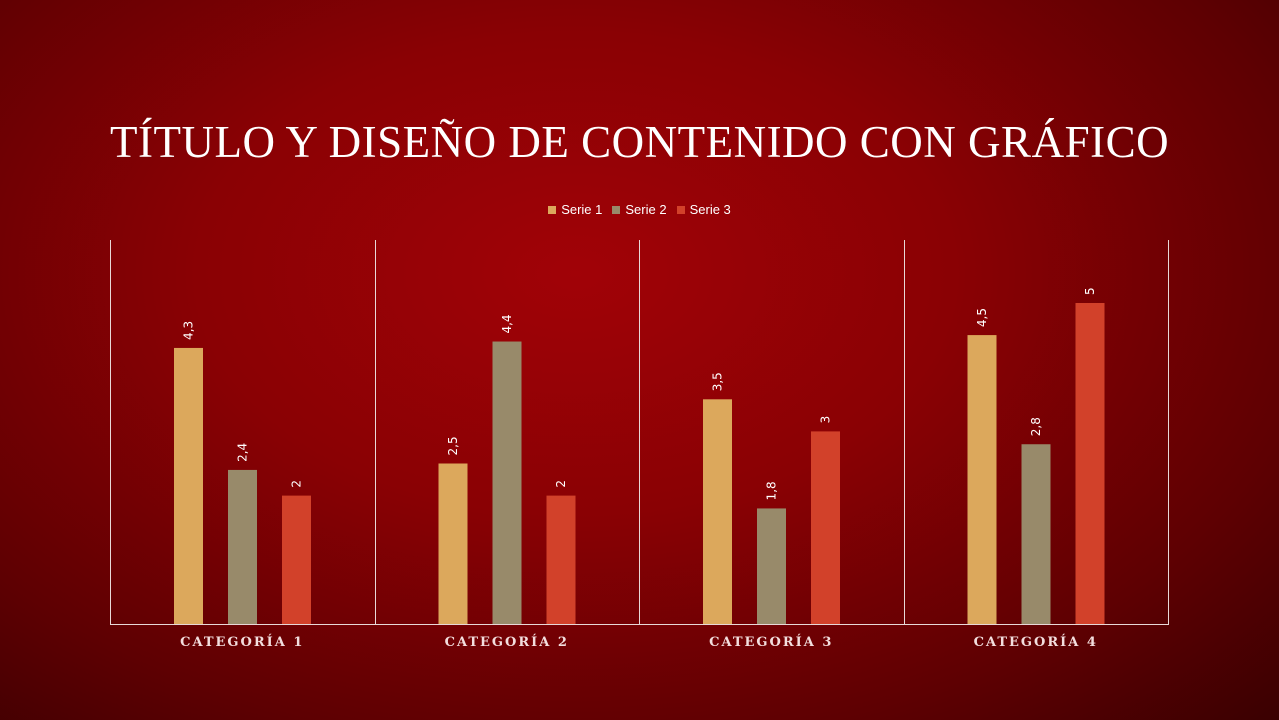 This screenshot has width=1279, height=720. What do you see at coordinates (710, 209) in the screenshot?
I see `legend-label-serie-3: Serie 3` at bounding box center [710, 209].